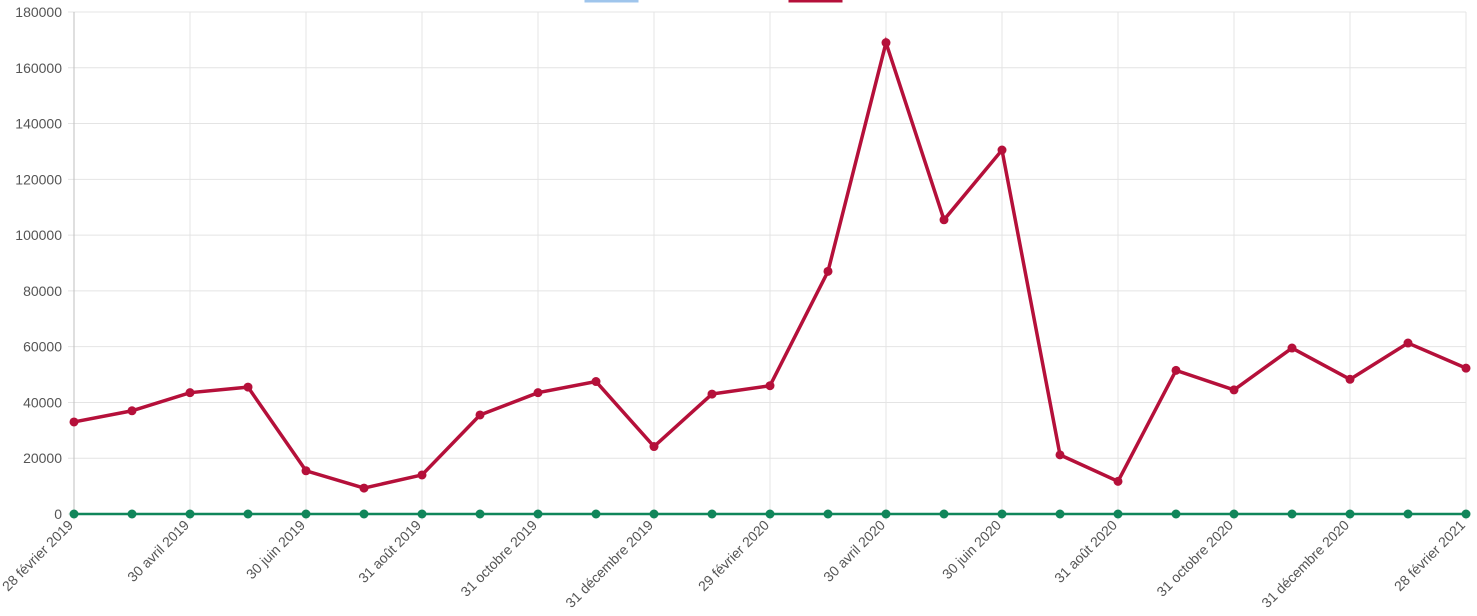 The height and width of the screenshot is (616, 1477). What do you see at coordinates (58, 514) in the screenshot?
I see `y-tick-label: 0` at bounding box center [58, 514].